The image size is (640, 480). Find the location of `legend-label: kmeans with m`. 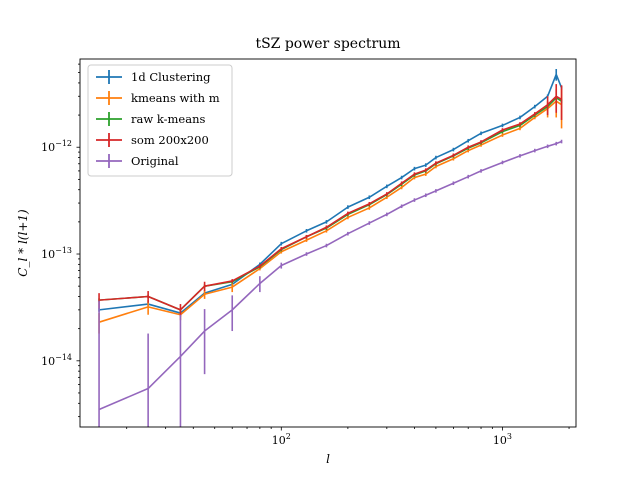

legend-label: kmeans with m is located at coordinates (175, 98).